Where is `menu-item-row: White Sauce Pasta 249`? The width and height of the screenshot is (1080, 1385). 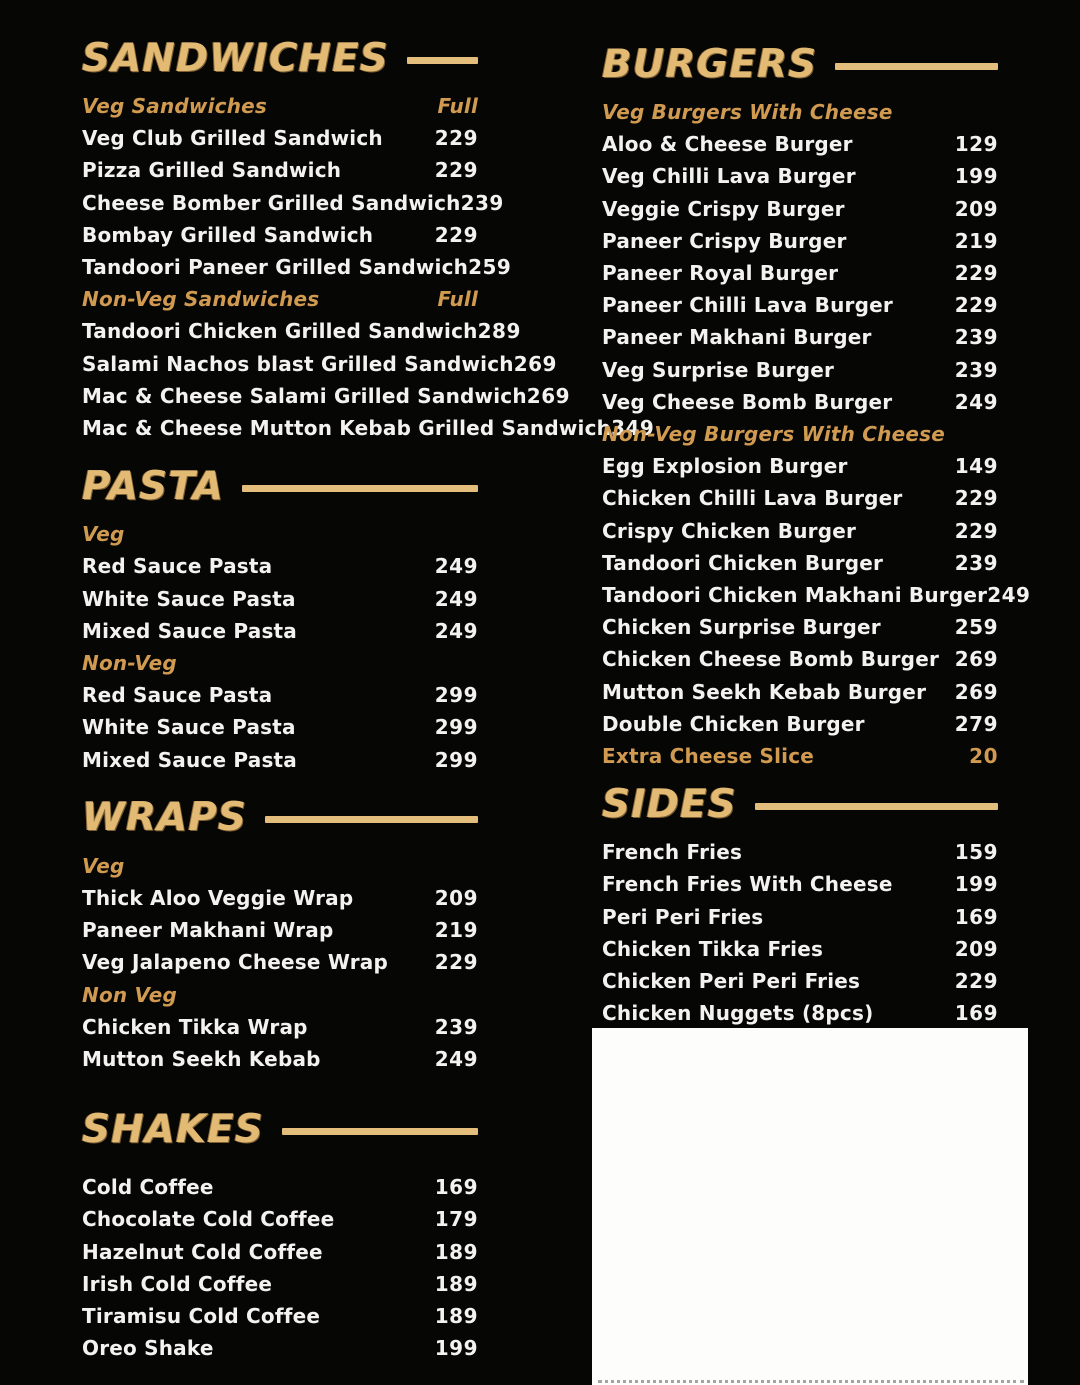
menu-item-row: White Sauce Pasta 249 is located at coordinates (280, 599).